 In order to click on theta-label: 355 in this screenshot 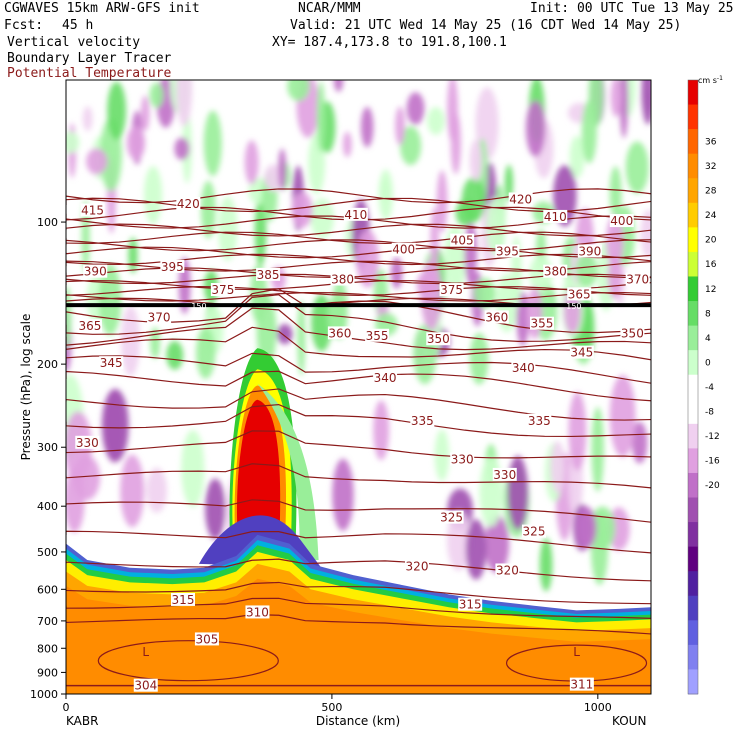, I will do `click(542, 324)`.